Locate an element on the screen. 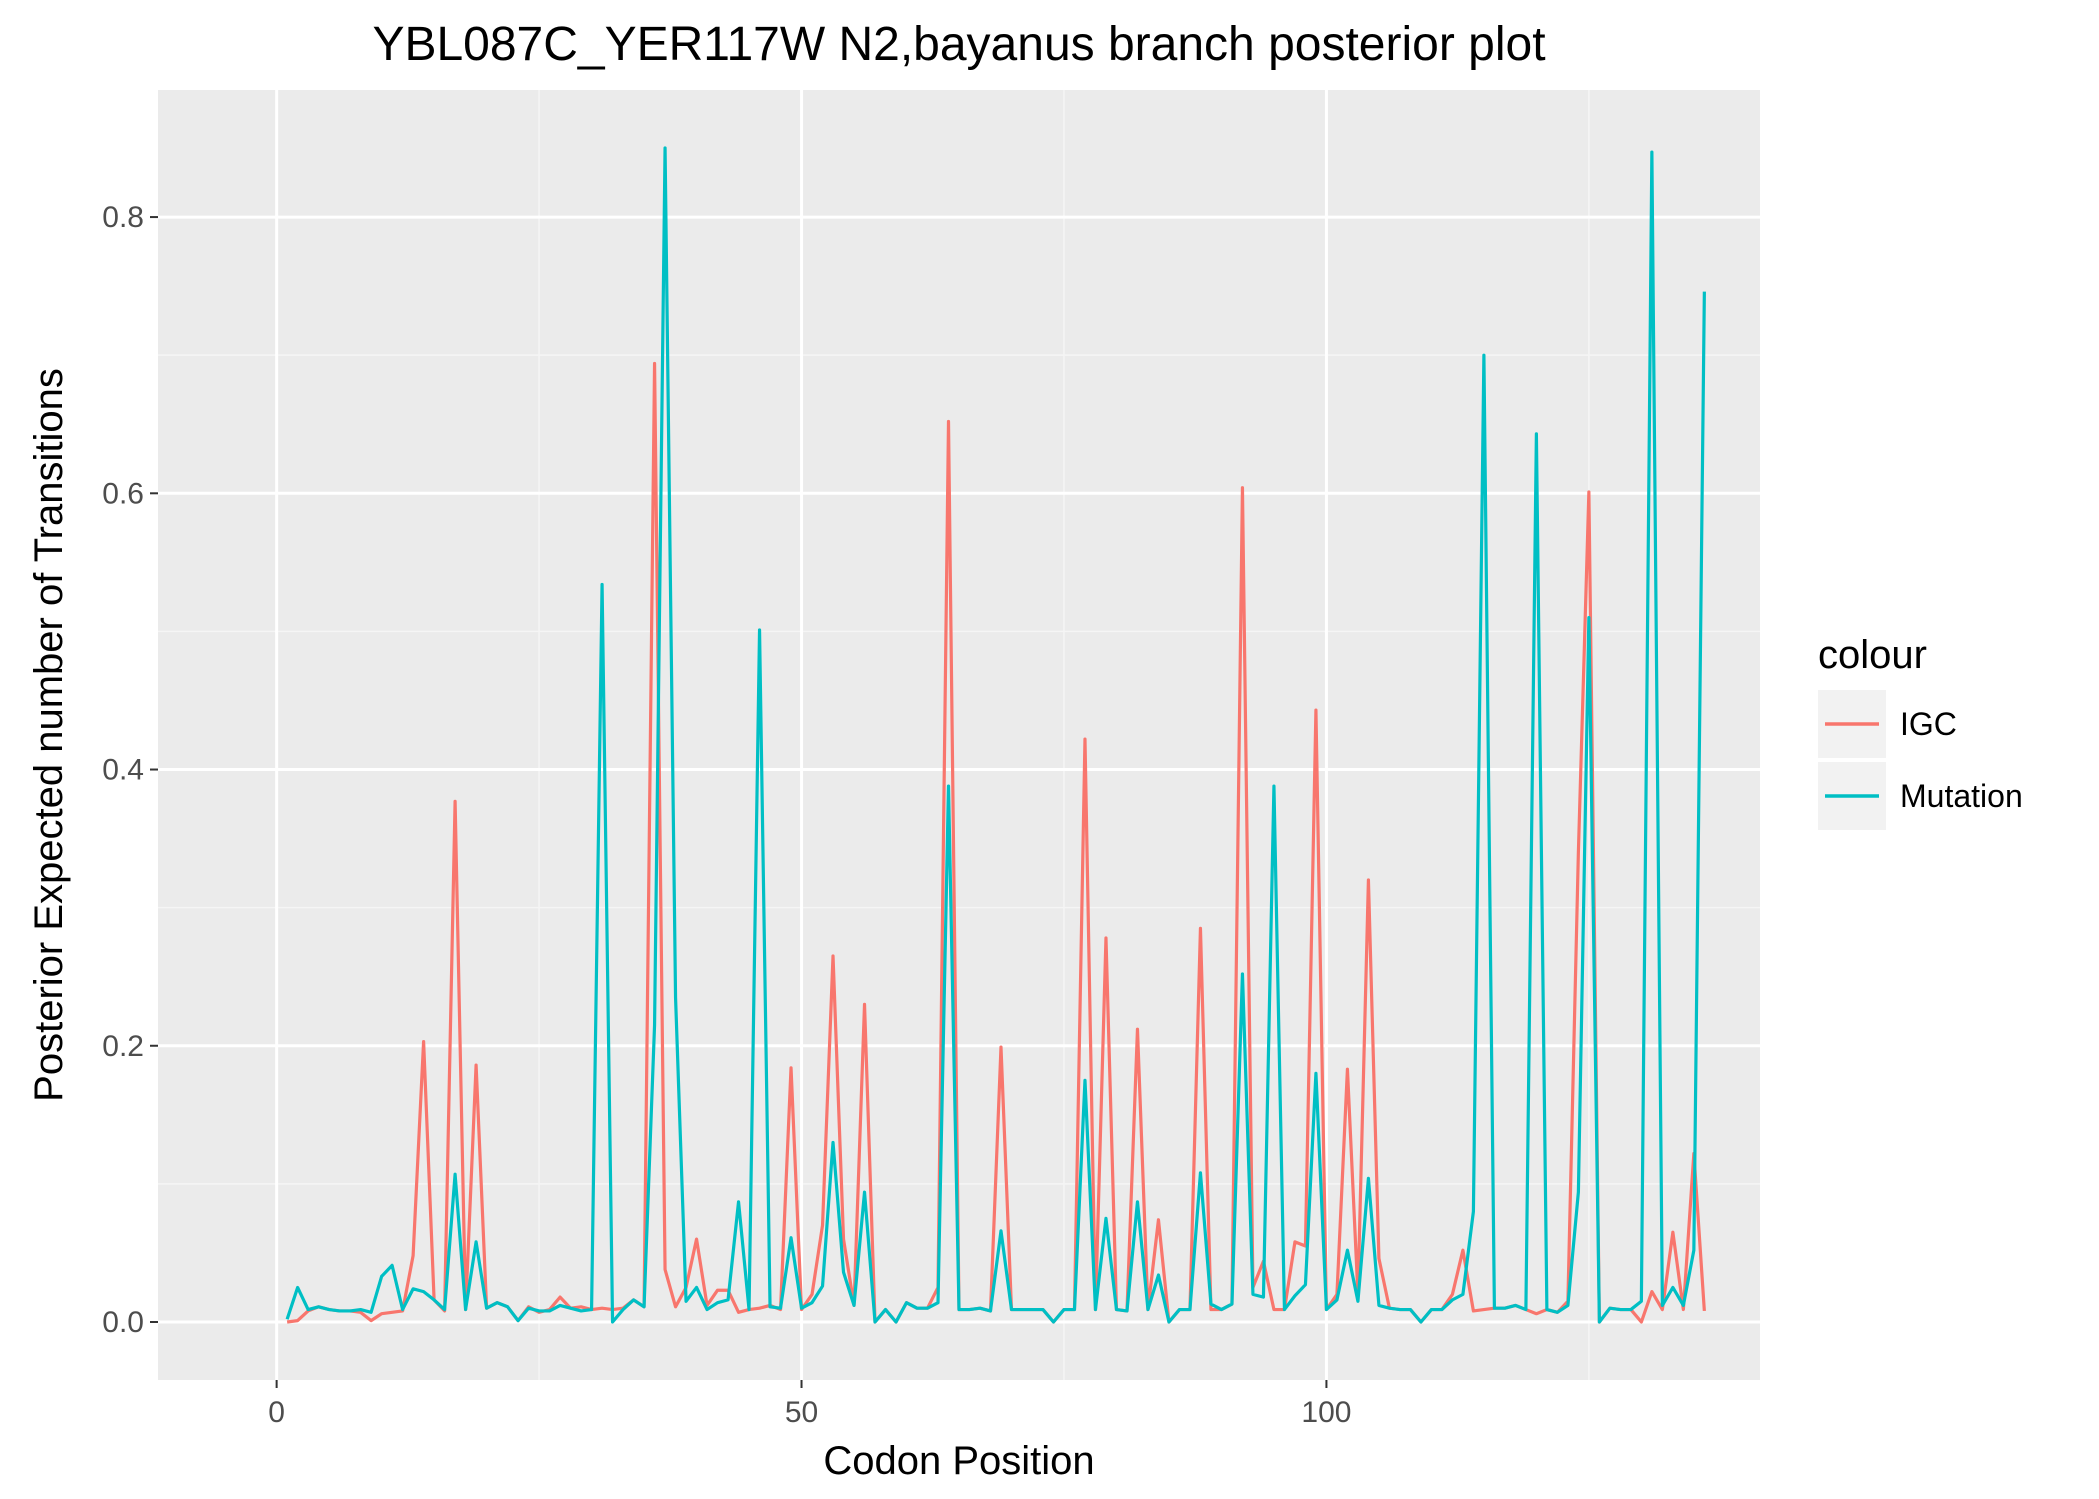 This screenshot has width=2099, height=1499. y-tick-label: 0.4 is located at coordinates (123, 770).